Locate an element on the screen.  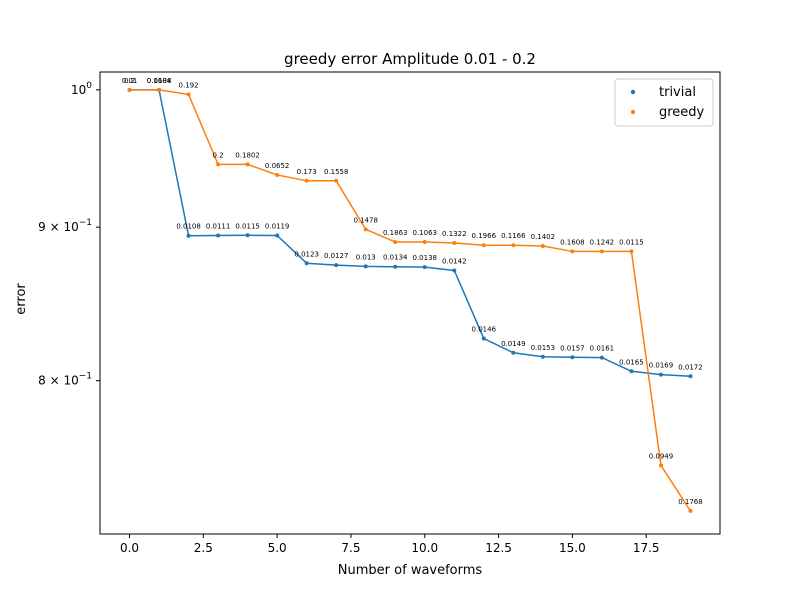
data-label-trivial: 0.0119 is located at coordinates (277, 226).